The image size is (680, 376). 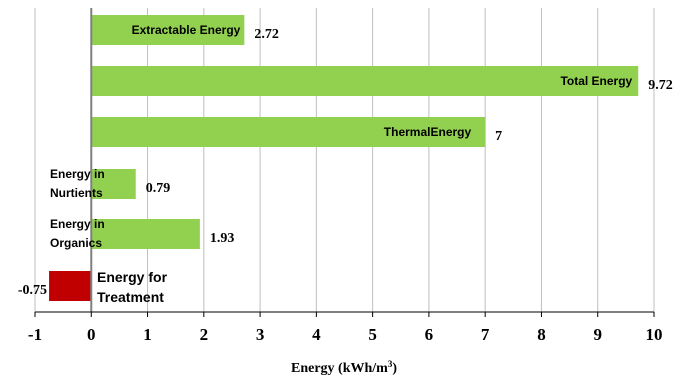 I want to click on category-label: Energy for Treatment, so click(x=132, y=287).